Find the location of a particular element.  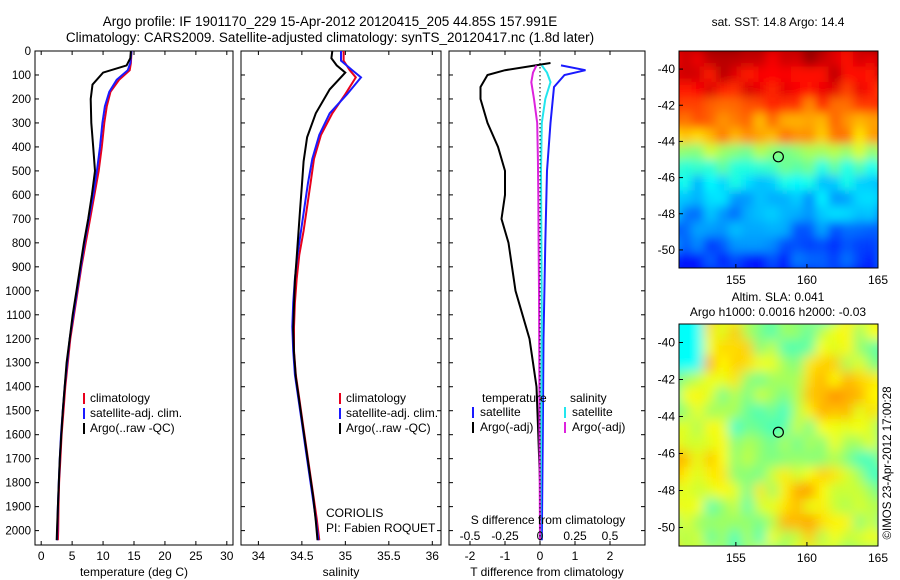

y-tick-label: 900 is located at coordinates (21, 268).